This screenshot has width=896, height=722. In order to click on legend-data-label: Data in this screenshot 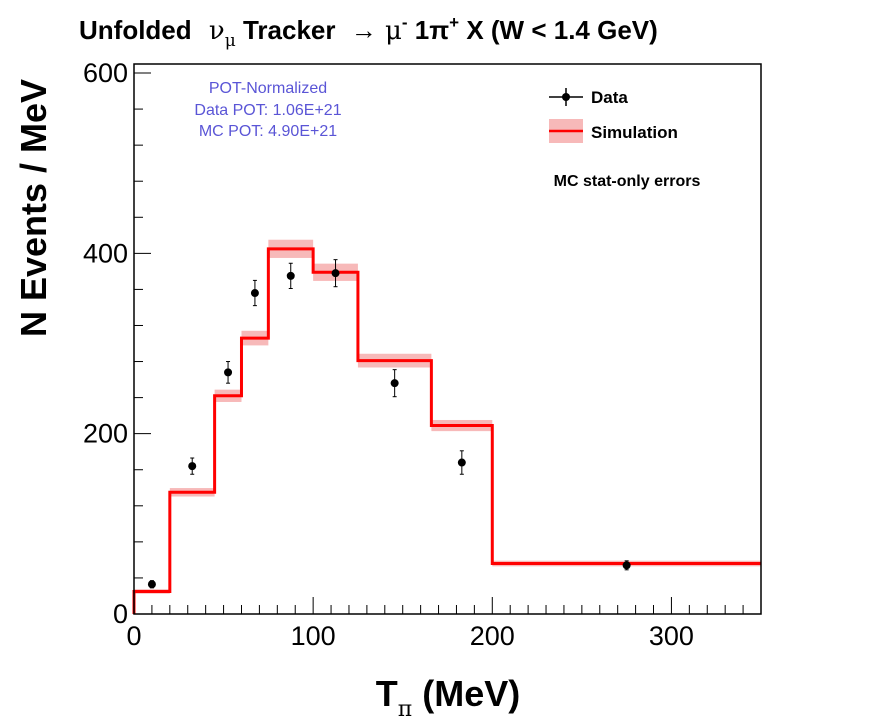, I will do `click(609, 97)`.